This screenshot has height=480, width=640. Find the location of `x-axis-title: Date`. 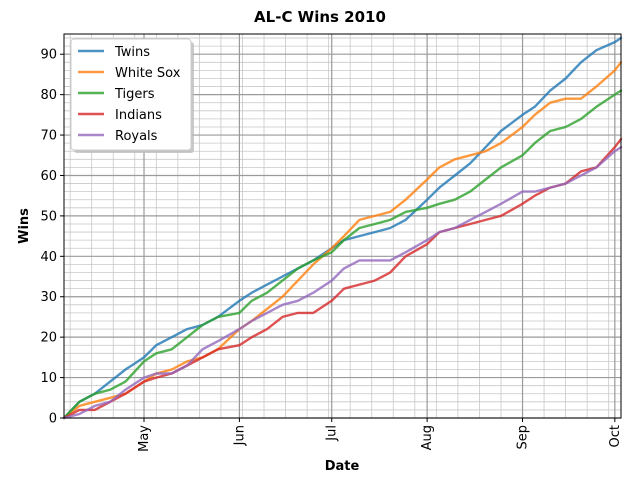

x-axis-title: Date is located at coordinates (342, 466).